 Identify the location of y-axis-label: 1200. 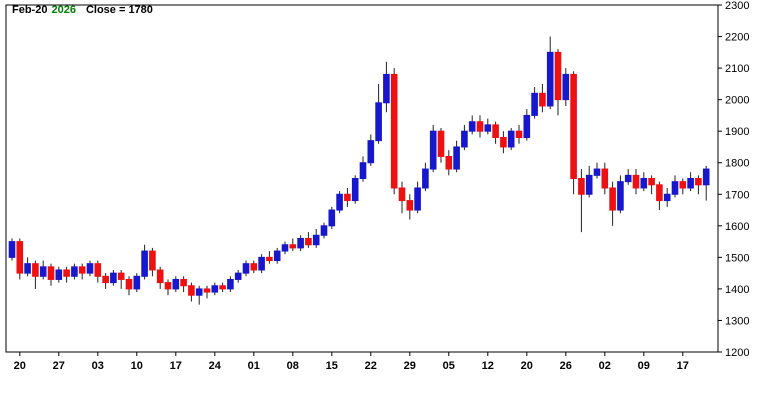
(737, 353).